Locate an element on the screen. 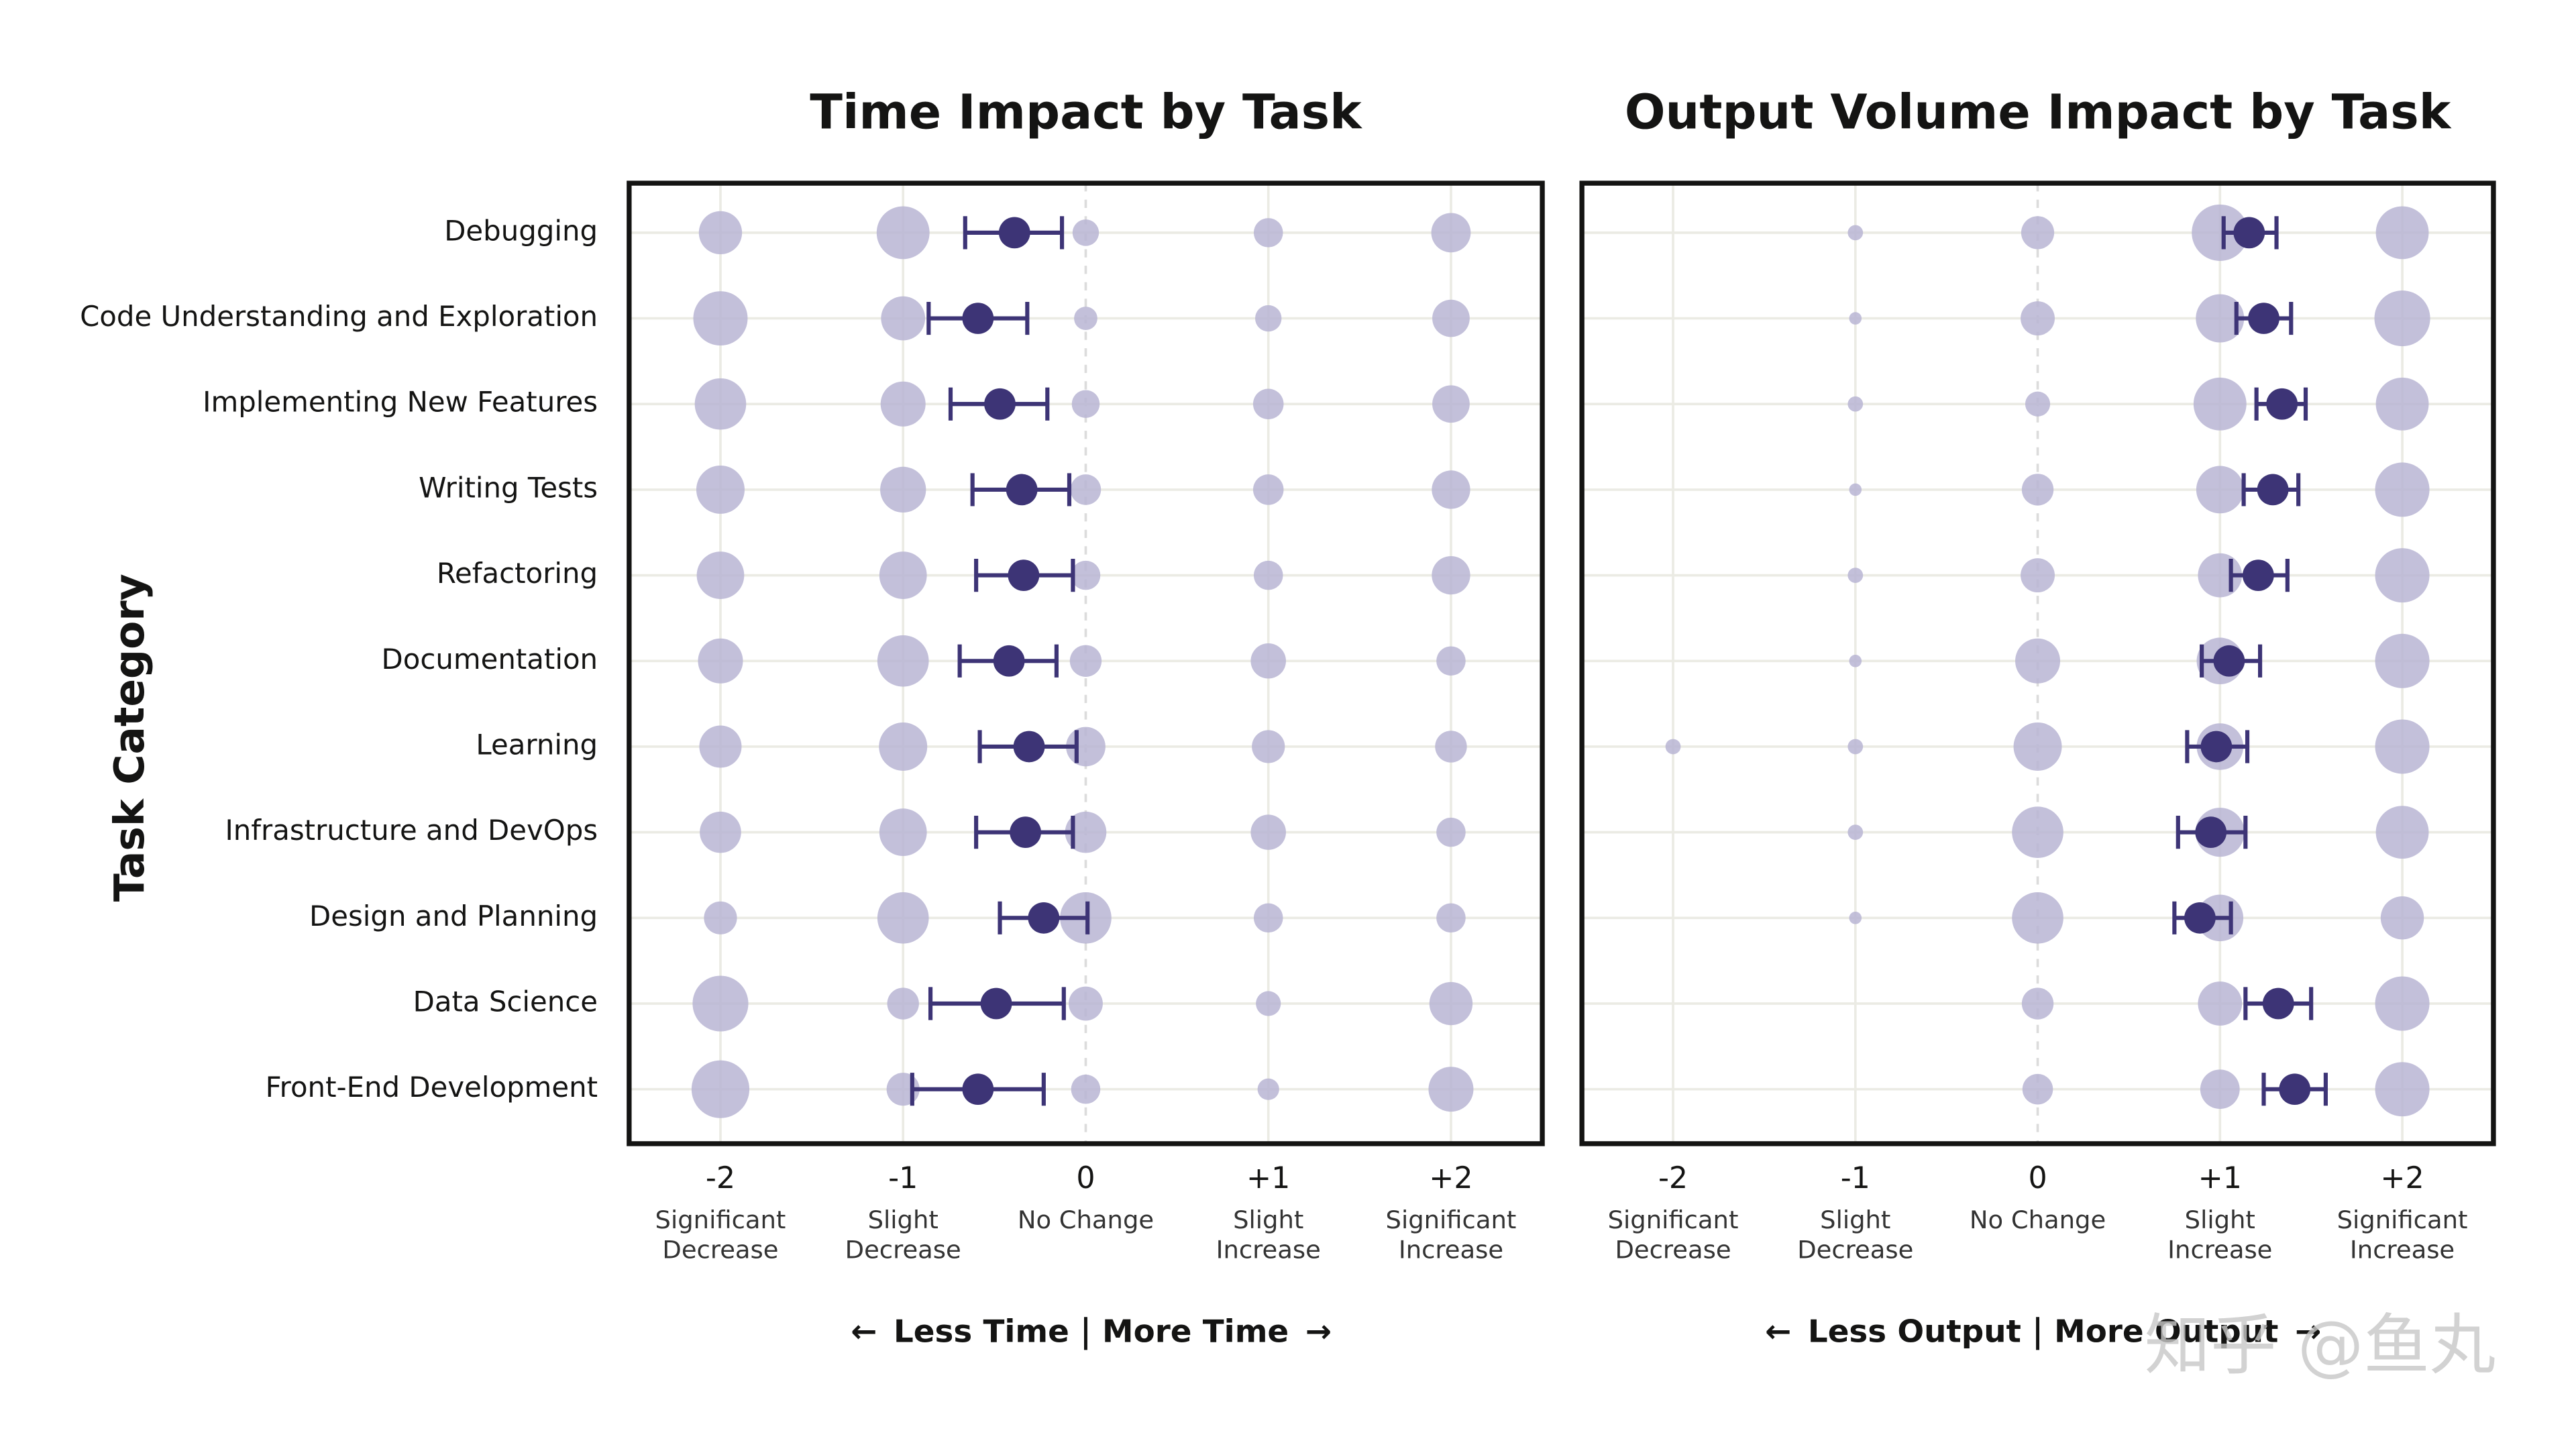 The width and height of the screenshot is (2576, 1449). category-label: Documentation is located at coordinates (490, 659).